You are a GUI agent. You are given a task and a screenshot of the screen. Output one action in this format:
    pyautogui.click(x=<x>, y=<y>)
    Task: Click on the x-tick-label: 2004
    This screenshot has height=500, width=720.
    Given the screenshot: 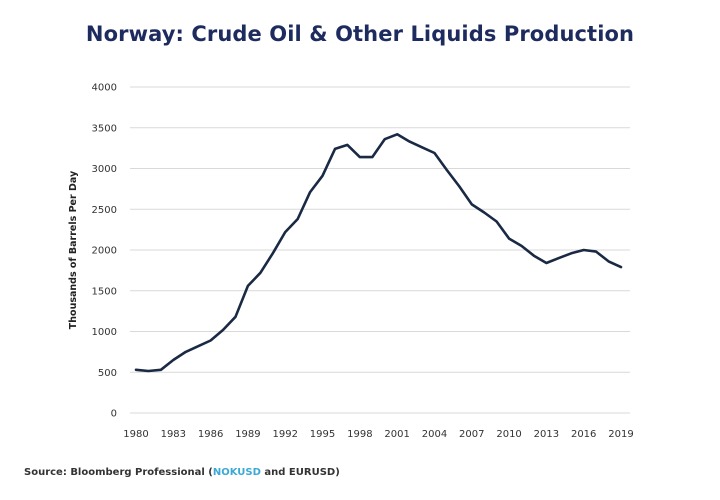 What is the action you would take?
    pyautogui.click(x=434, y=434)
    